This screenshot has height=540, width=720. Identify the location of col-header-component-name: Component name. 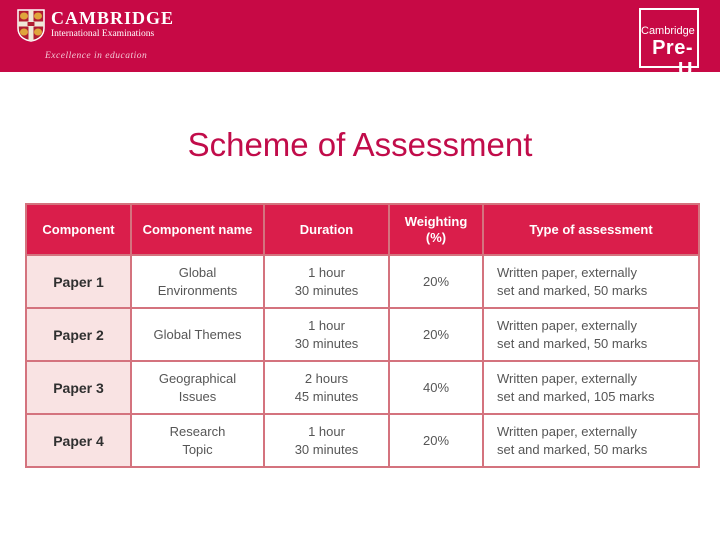
(197, 229).